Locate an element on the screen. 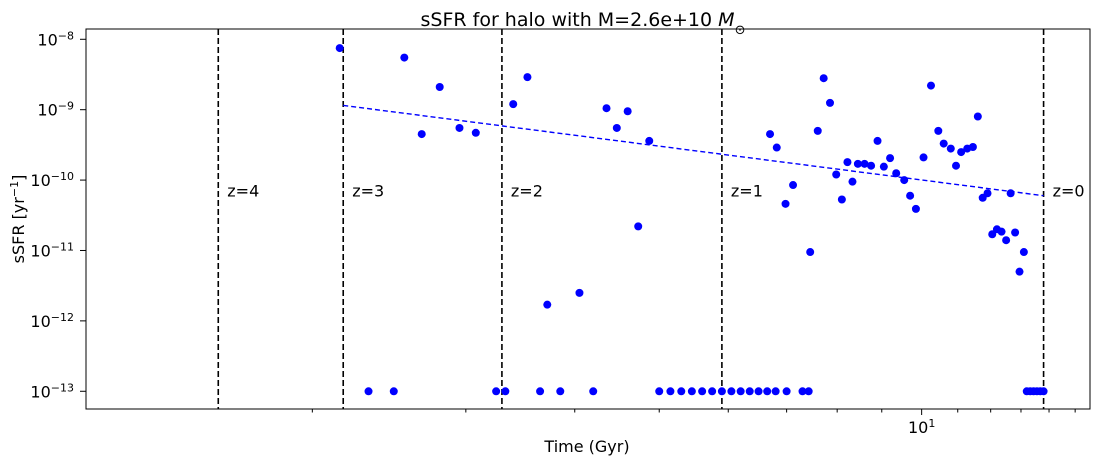  x-tick-label: 101 is located at coordinates (921, 427).